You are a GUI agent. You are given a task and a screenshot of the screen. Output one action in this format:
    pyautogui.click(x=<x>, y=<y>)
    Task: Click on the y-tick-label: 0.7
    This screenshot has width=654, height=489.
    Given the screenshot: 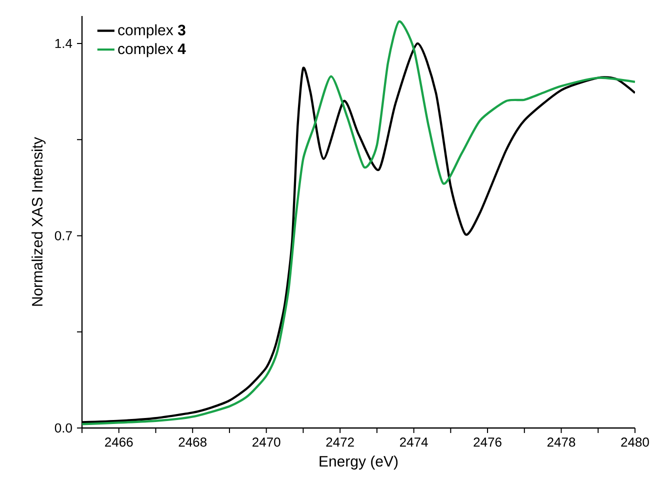 What is the action you would take?
    pyautogui.click(x=63, y=235)
    